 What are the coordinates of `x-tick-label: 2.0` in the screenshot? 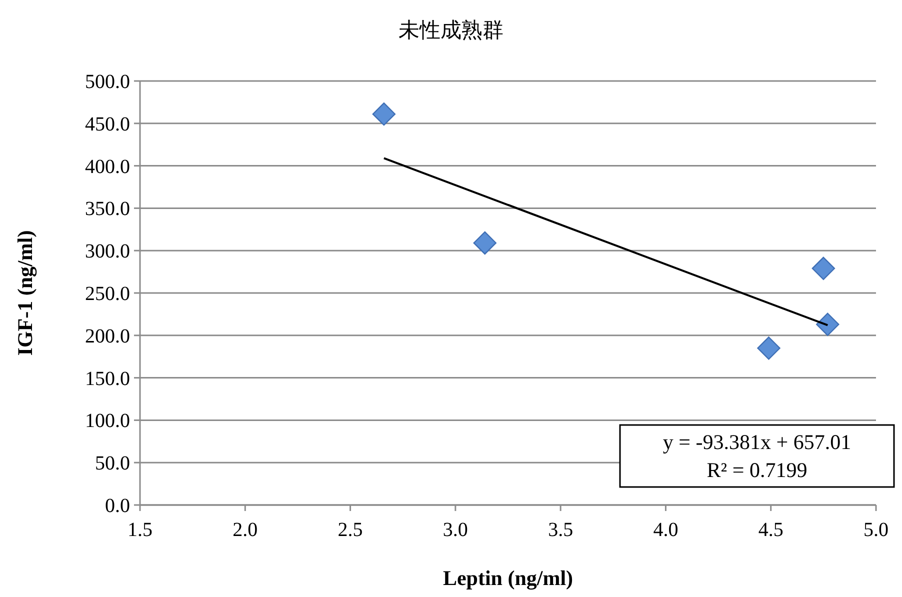 It's located at (245, 530).